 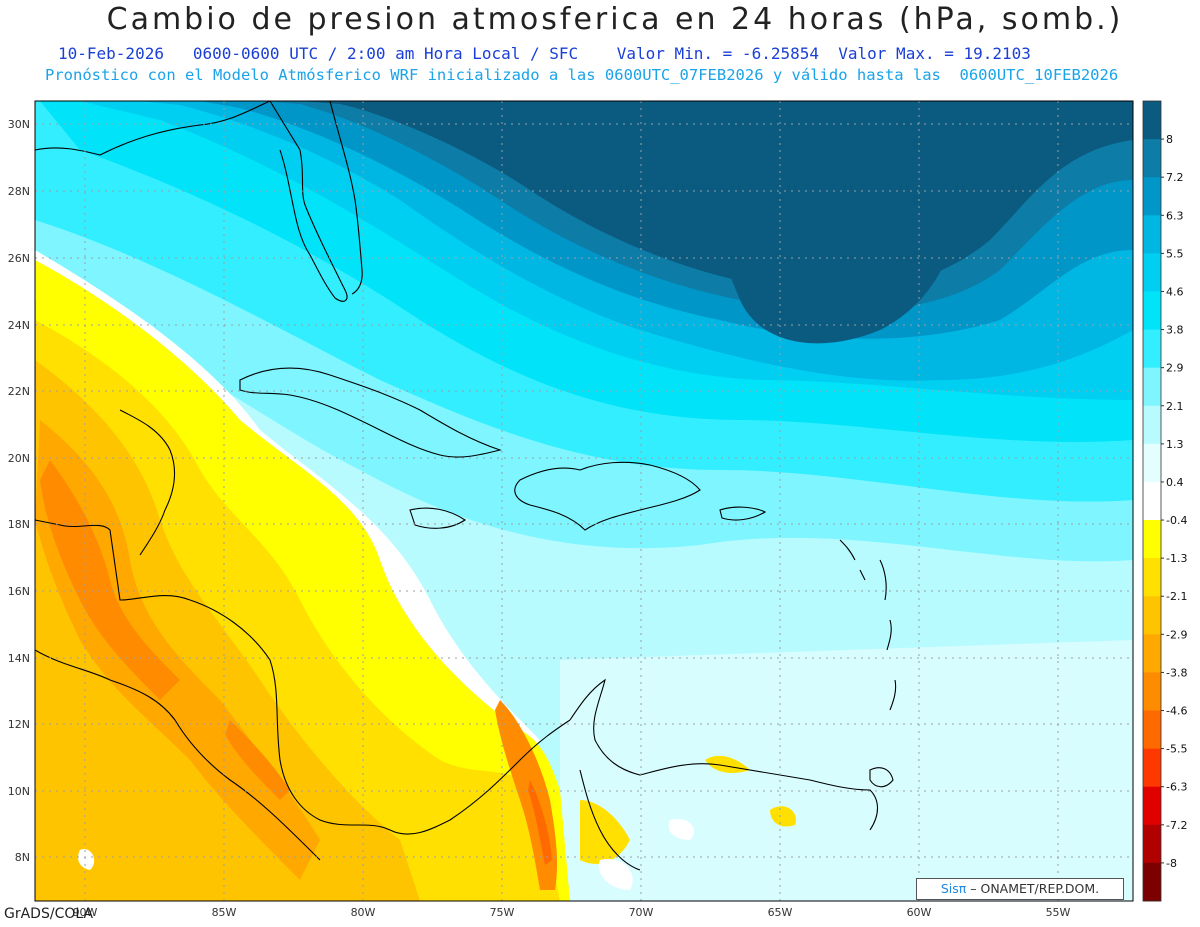 What do you see at coordinates (572, 912) in the screenshot?
I see `longitude-axis: 90W 85W 80W 75W 70W 65W 60W 55W` at bounding box center [572, 912].